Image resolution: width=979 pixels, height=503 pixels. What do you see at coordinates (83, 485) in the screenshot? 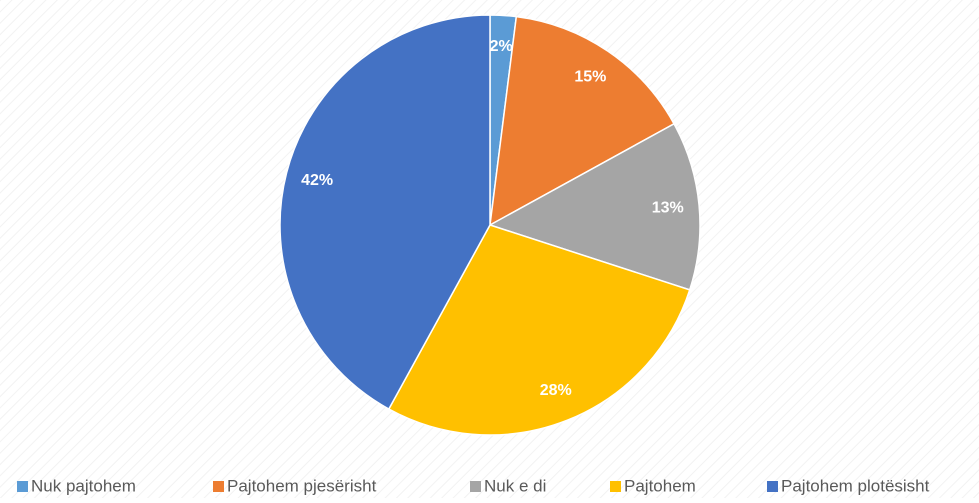
I see `legend-label: Nuk pajtohem` at bounding box center [83, 485].